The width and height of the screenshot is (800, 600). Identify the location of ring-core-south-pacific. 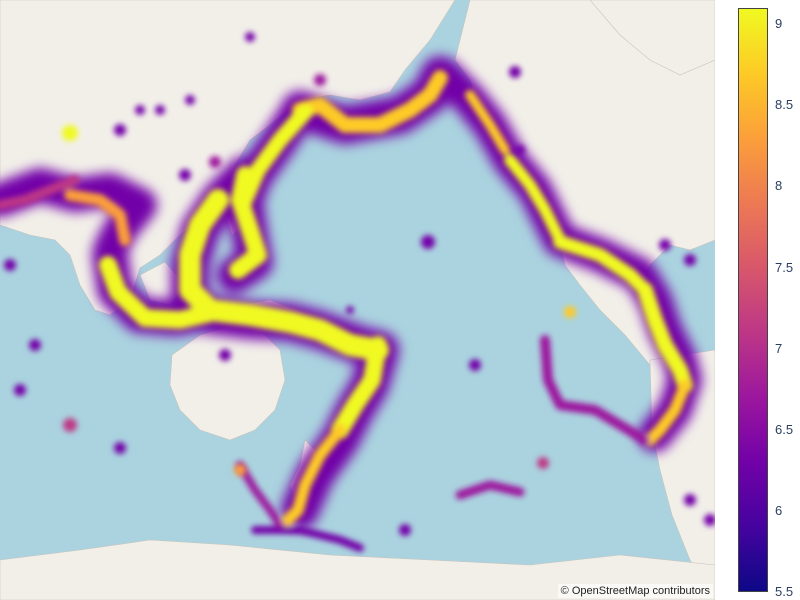
(490, 490).